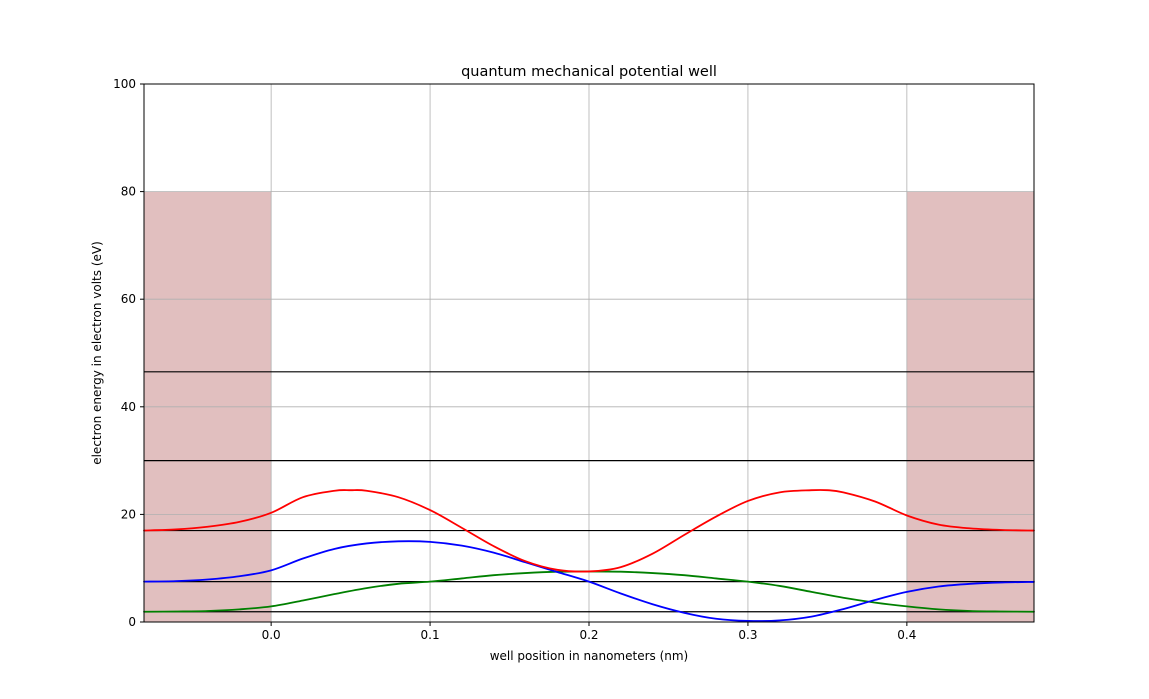 This screenshot has height=699, width=1149. Describe the element at coordinates (128, 299) in the screenshot. I see `y-tick-label-3: 60` at that location.